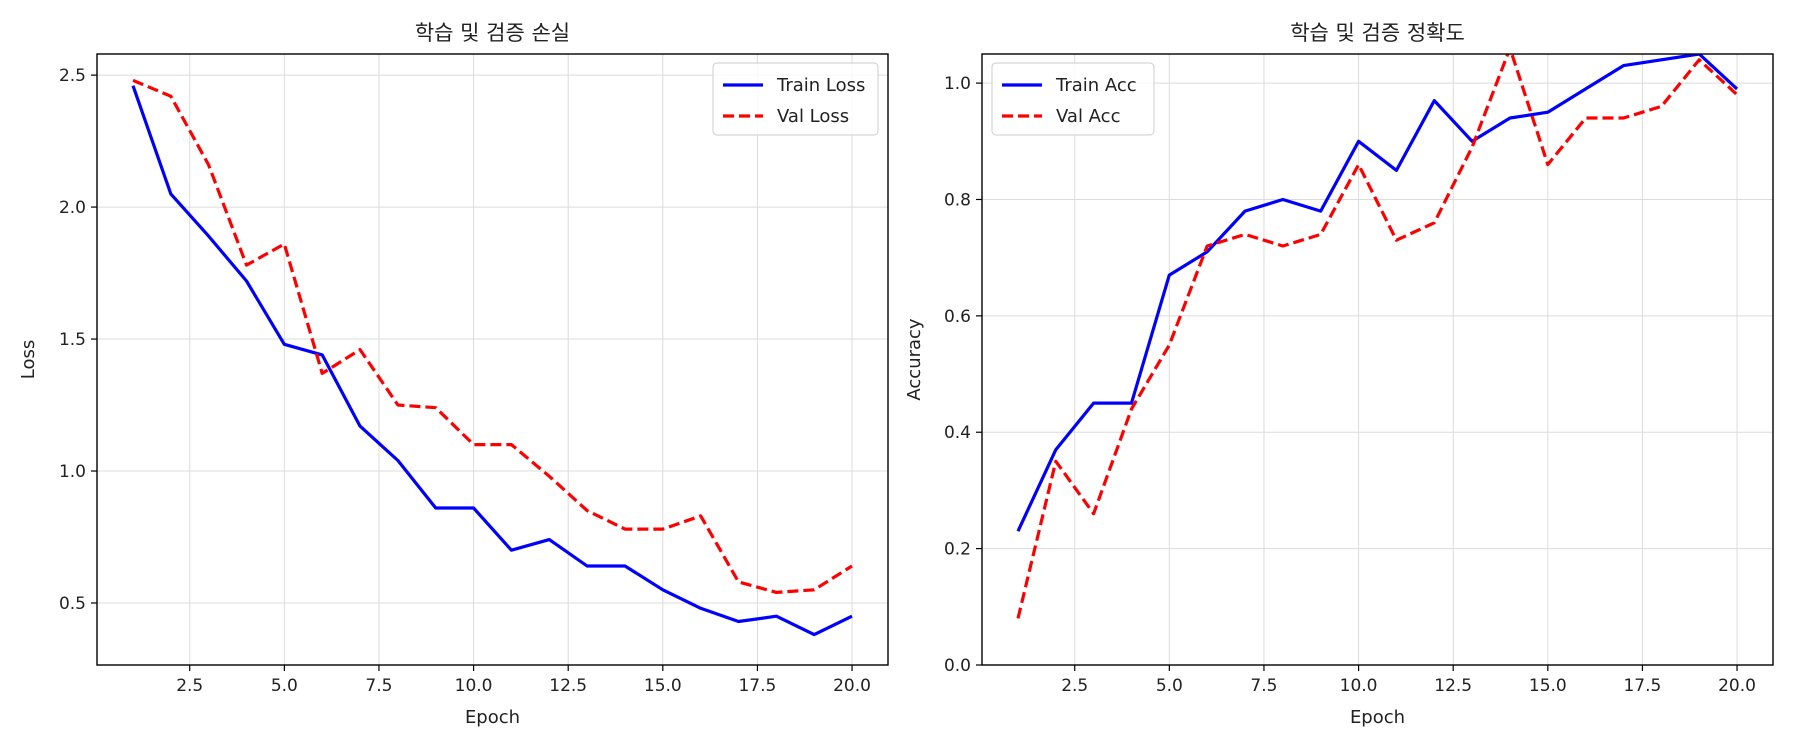  Describe the element at coordinates (28, 359) in the screenshot. I see `y-axis-label: Loss` at that location.